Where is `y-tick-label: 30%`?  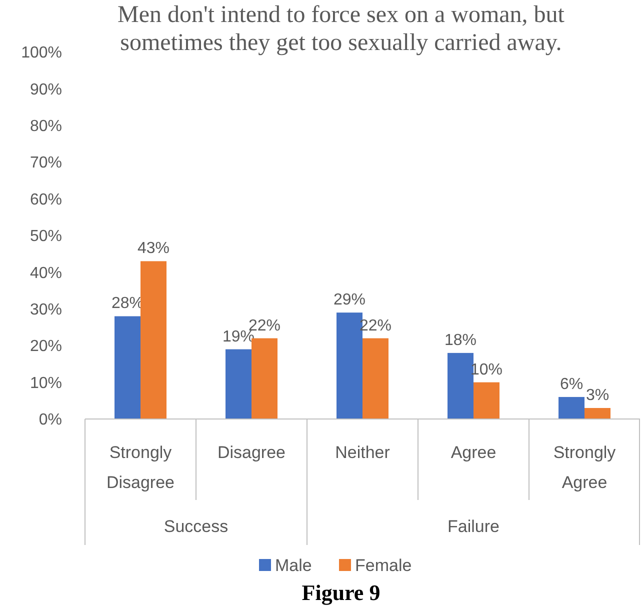
y-tick-label: 30% is located at coordinates (46, 310).